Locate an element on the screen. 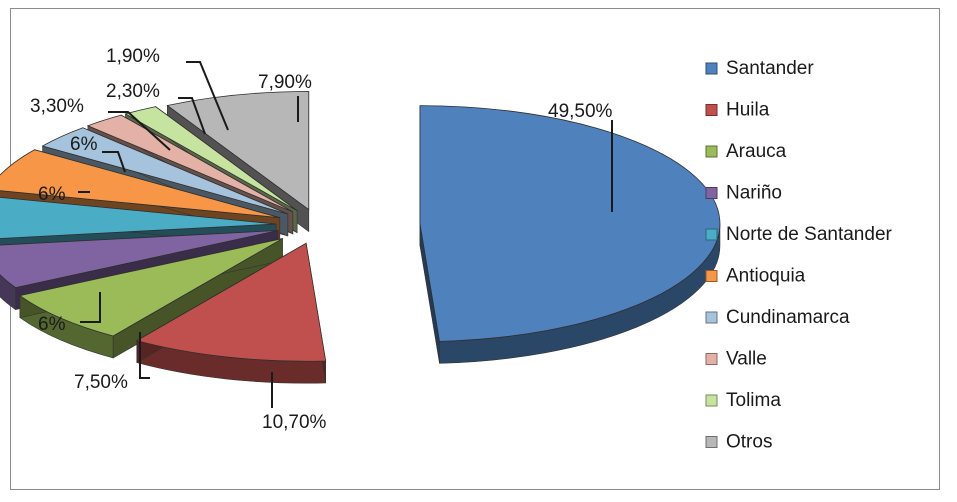 Image resolution: width=957 pixels, height=502 pixels. data-label-7: 2,30% is located at coordinates (133, 91).